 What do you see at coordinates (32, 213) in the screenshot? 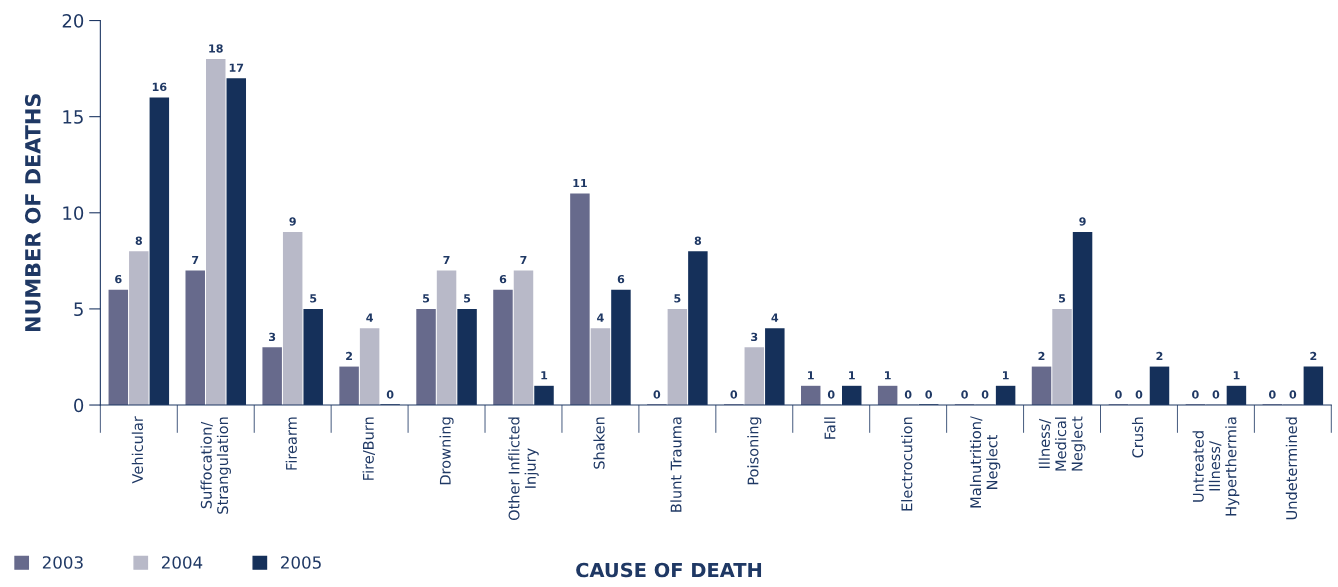
I see `y-axis-title: NUMBER OF DEATHS` at bounding box center [32, 213].